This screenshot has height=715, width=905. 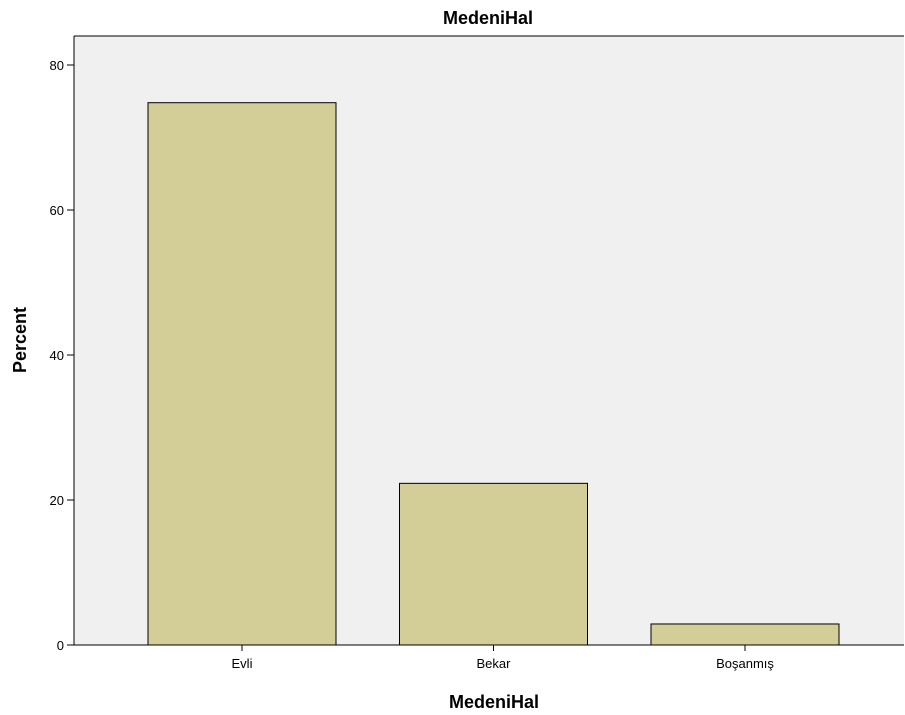 What do you see at coordinates (745, 663) in the screenshot?
I see `x-tick-label: Boşanmış` at bounding box center [745, 663].